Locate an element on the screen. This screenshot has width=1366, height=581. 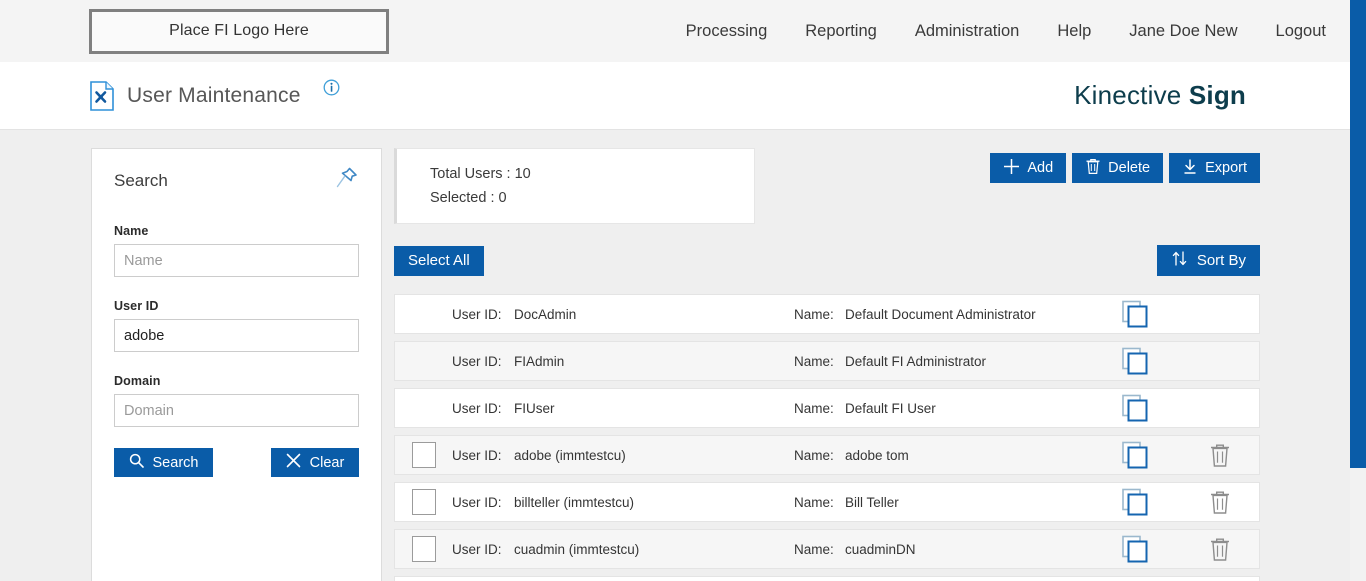
export-button: Export is located at coordinates (1214, 168).